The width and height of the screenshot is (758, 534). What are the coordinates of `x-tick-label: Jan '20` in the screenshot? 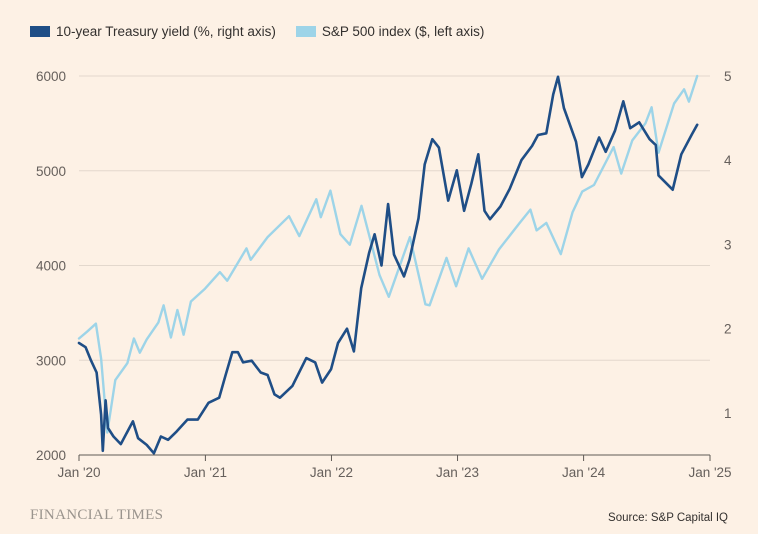 It's located at (78, 472).